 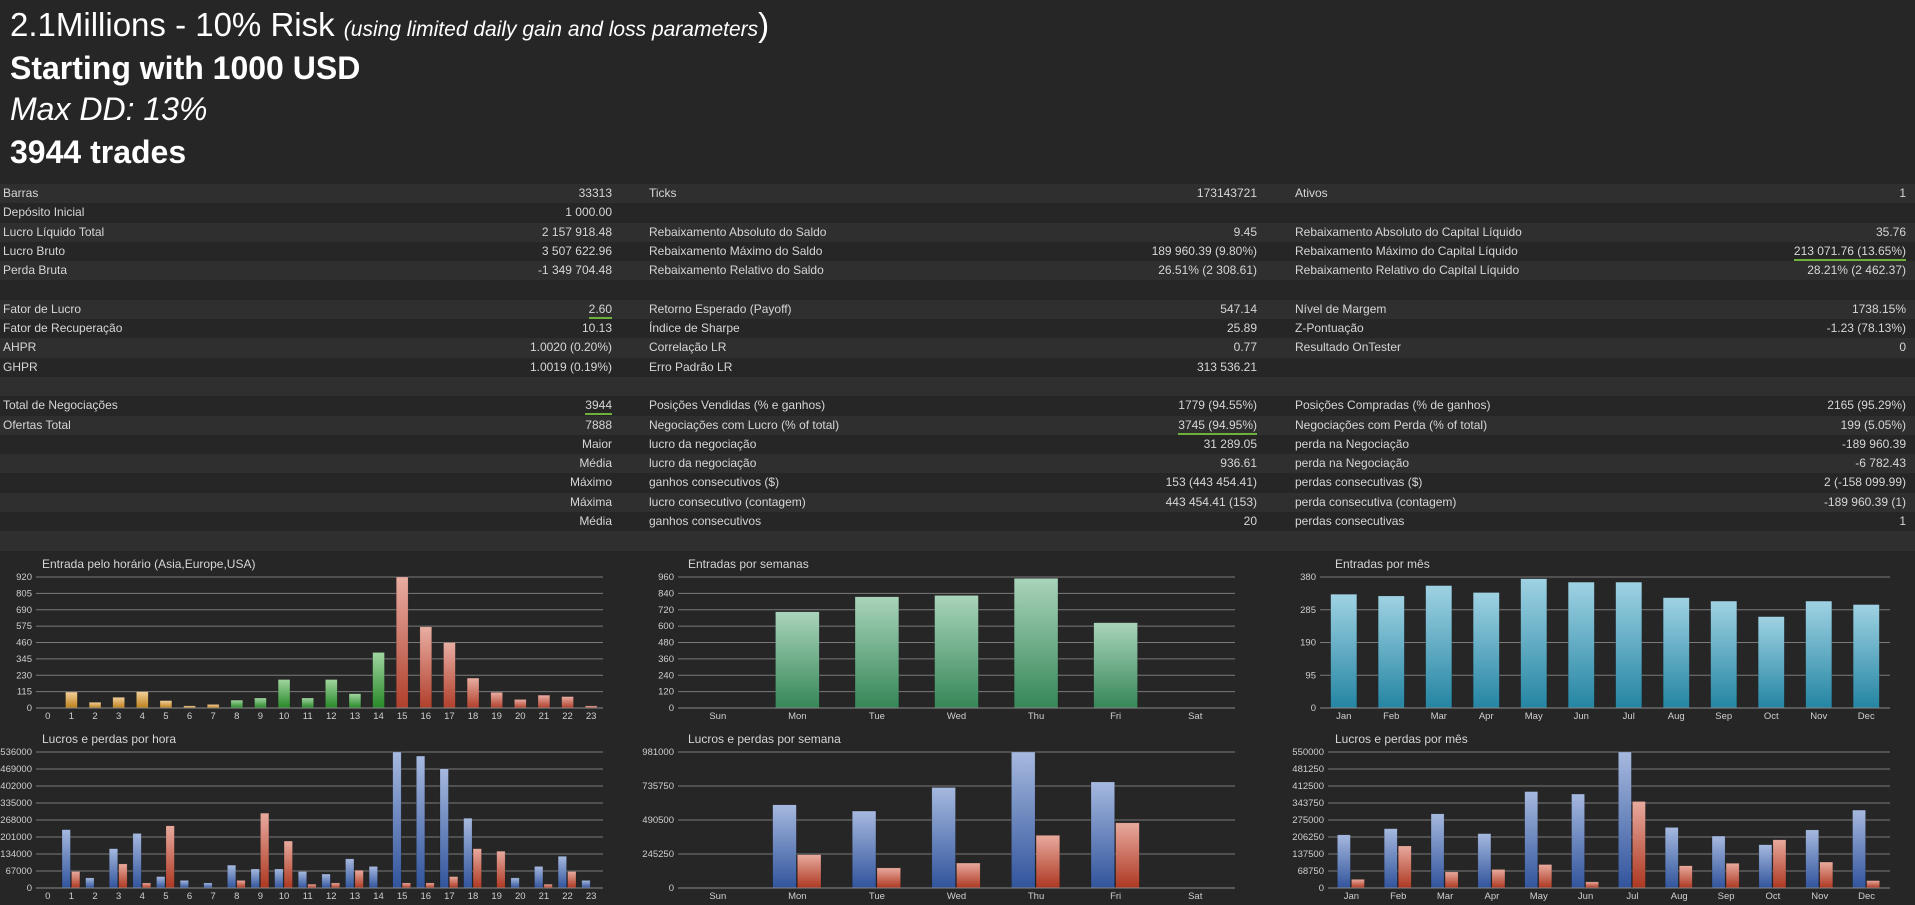 I want to click on x-tick-label: 20, so click(x=520, y=716).